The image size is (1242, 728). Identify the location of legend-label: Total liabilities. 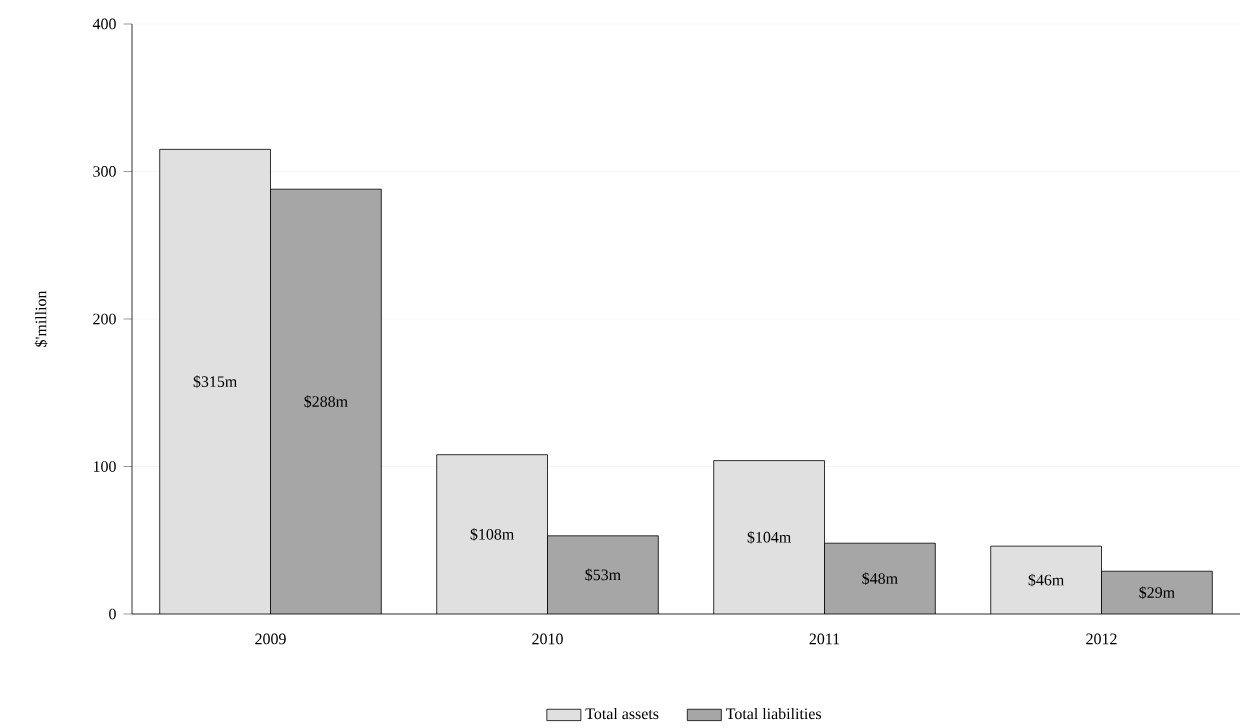
(774, 713).